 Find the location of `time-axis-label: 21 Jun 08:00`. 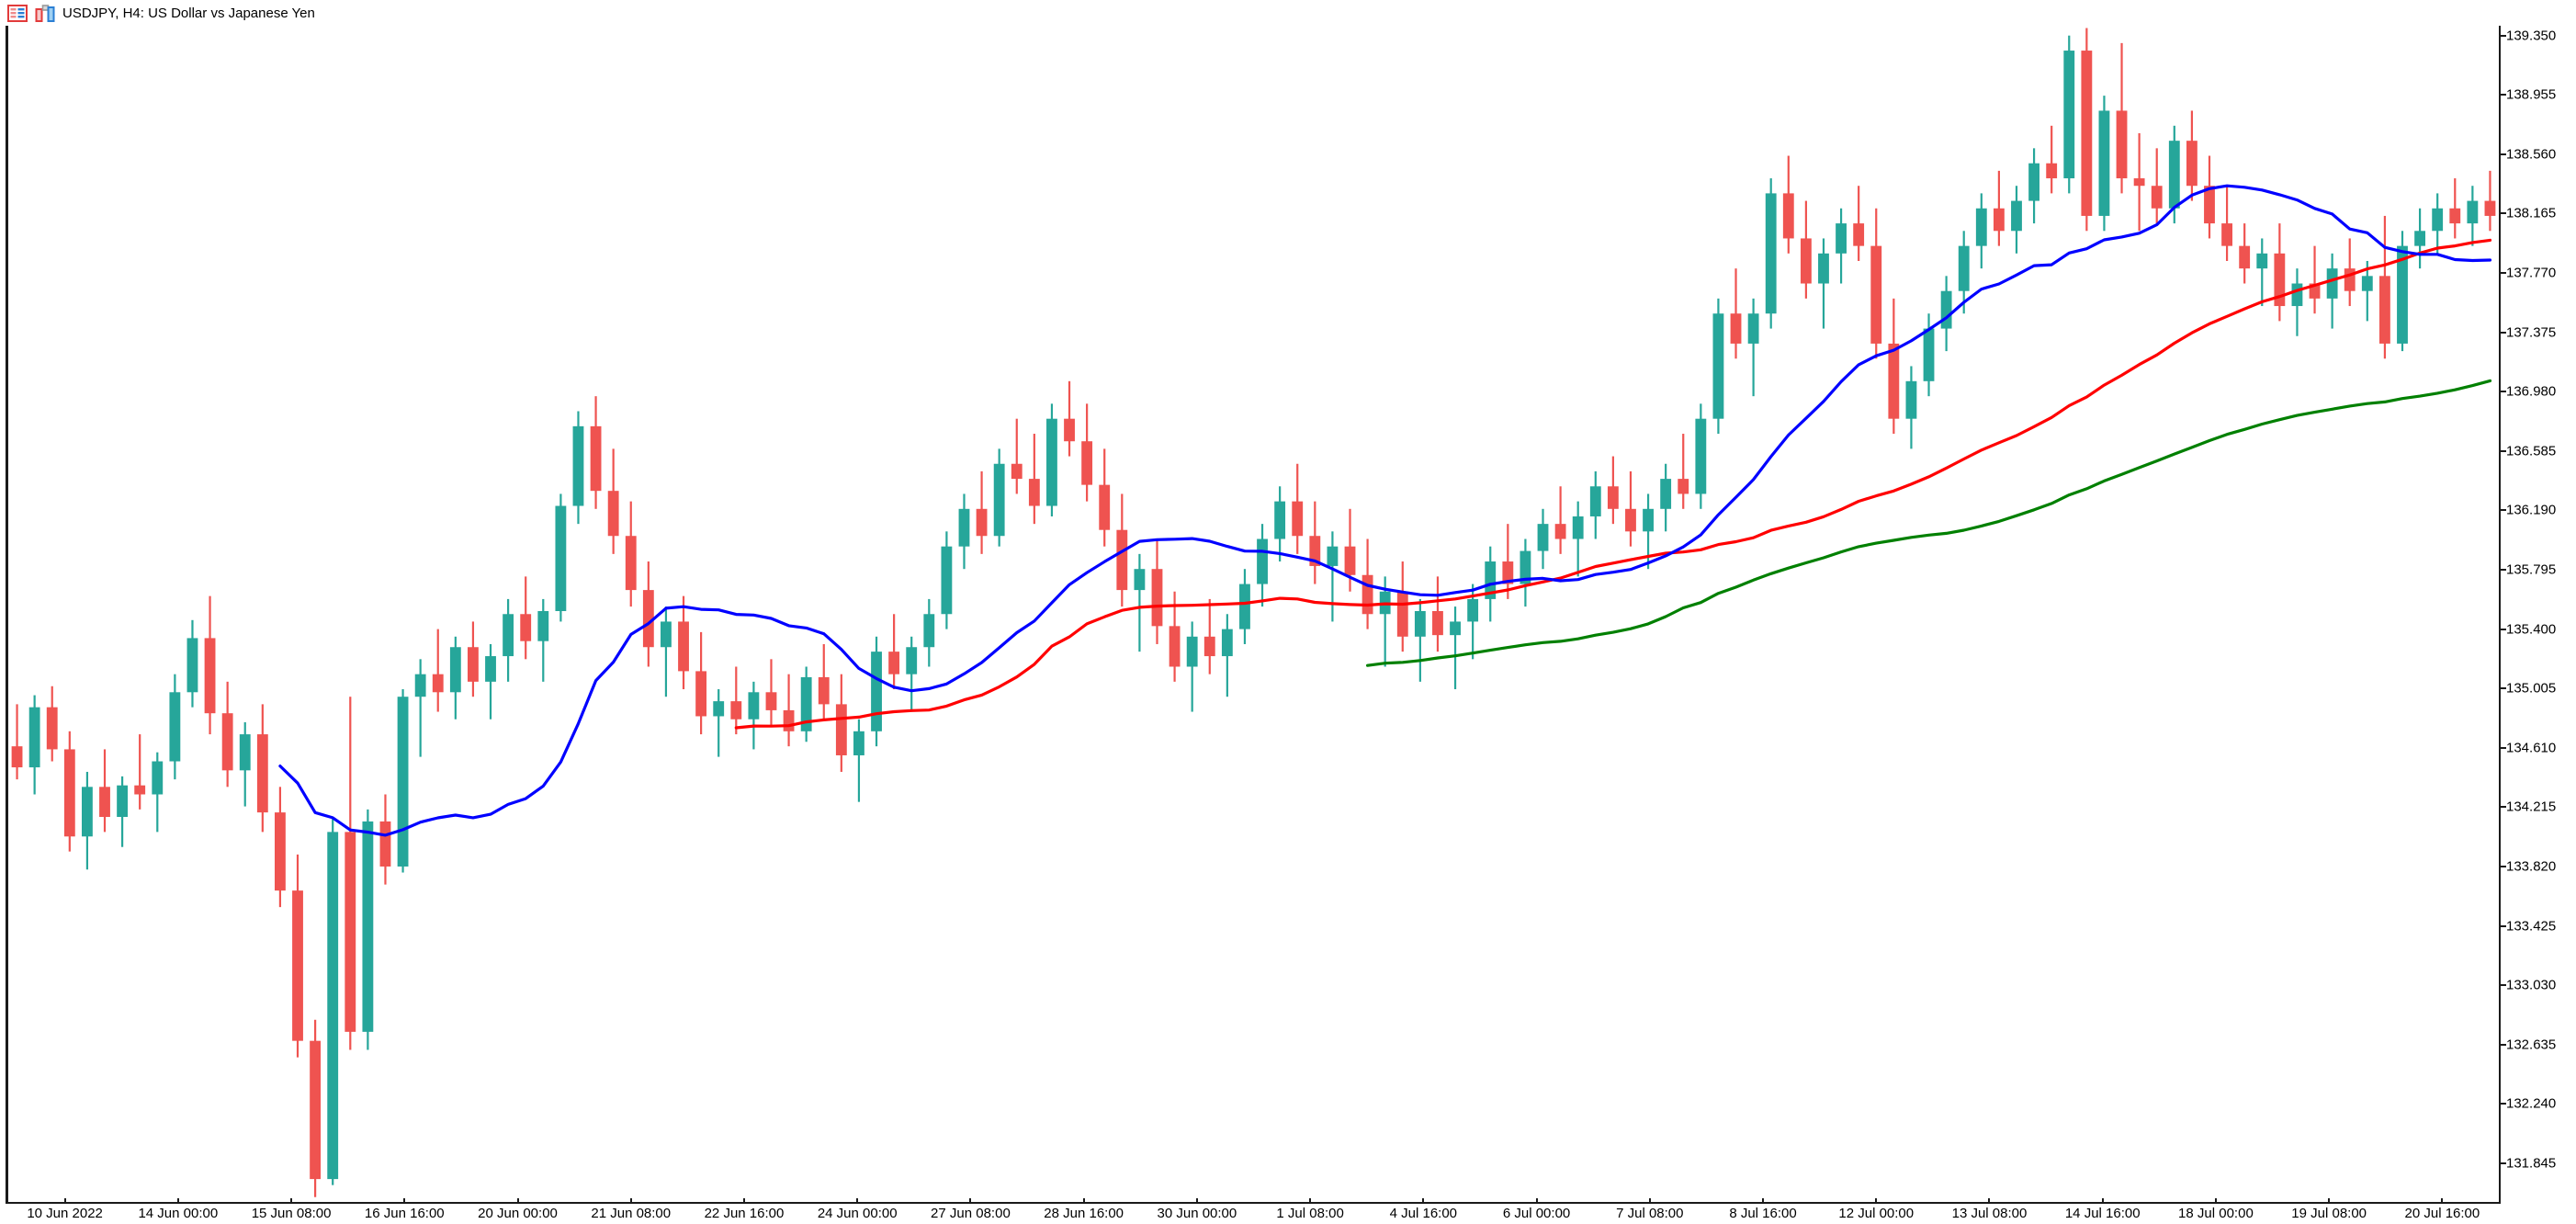

time-axis-label: 21 Jun 08:00 is located at coordinates (631, 1213).